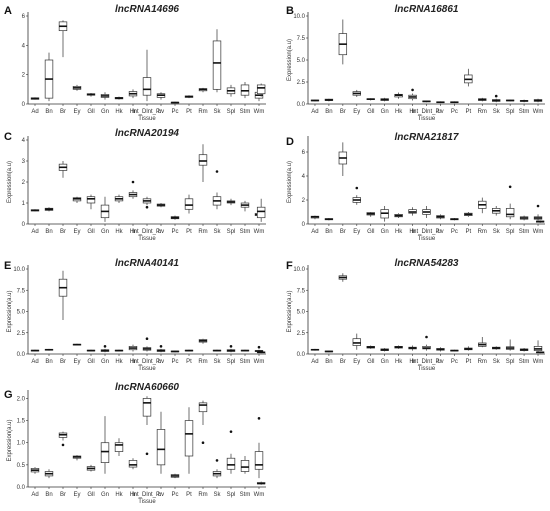 The height and width of the screenshot is (511, 550). I want to click on y-tick-label: 5.0, so click(301, 313).